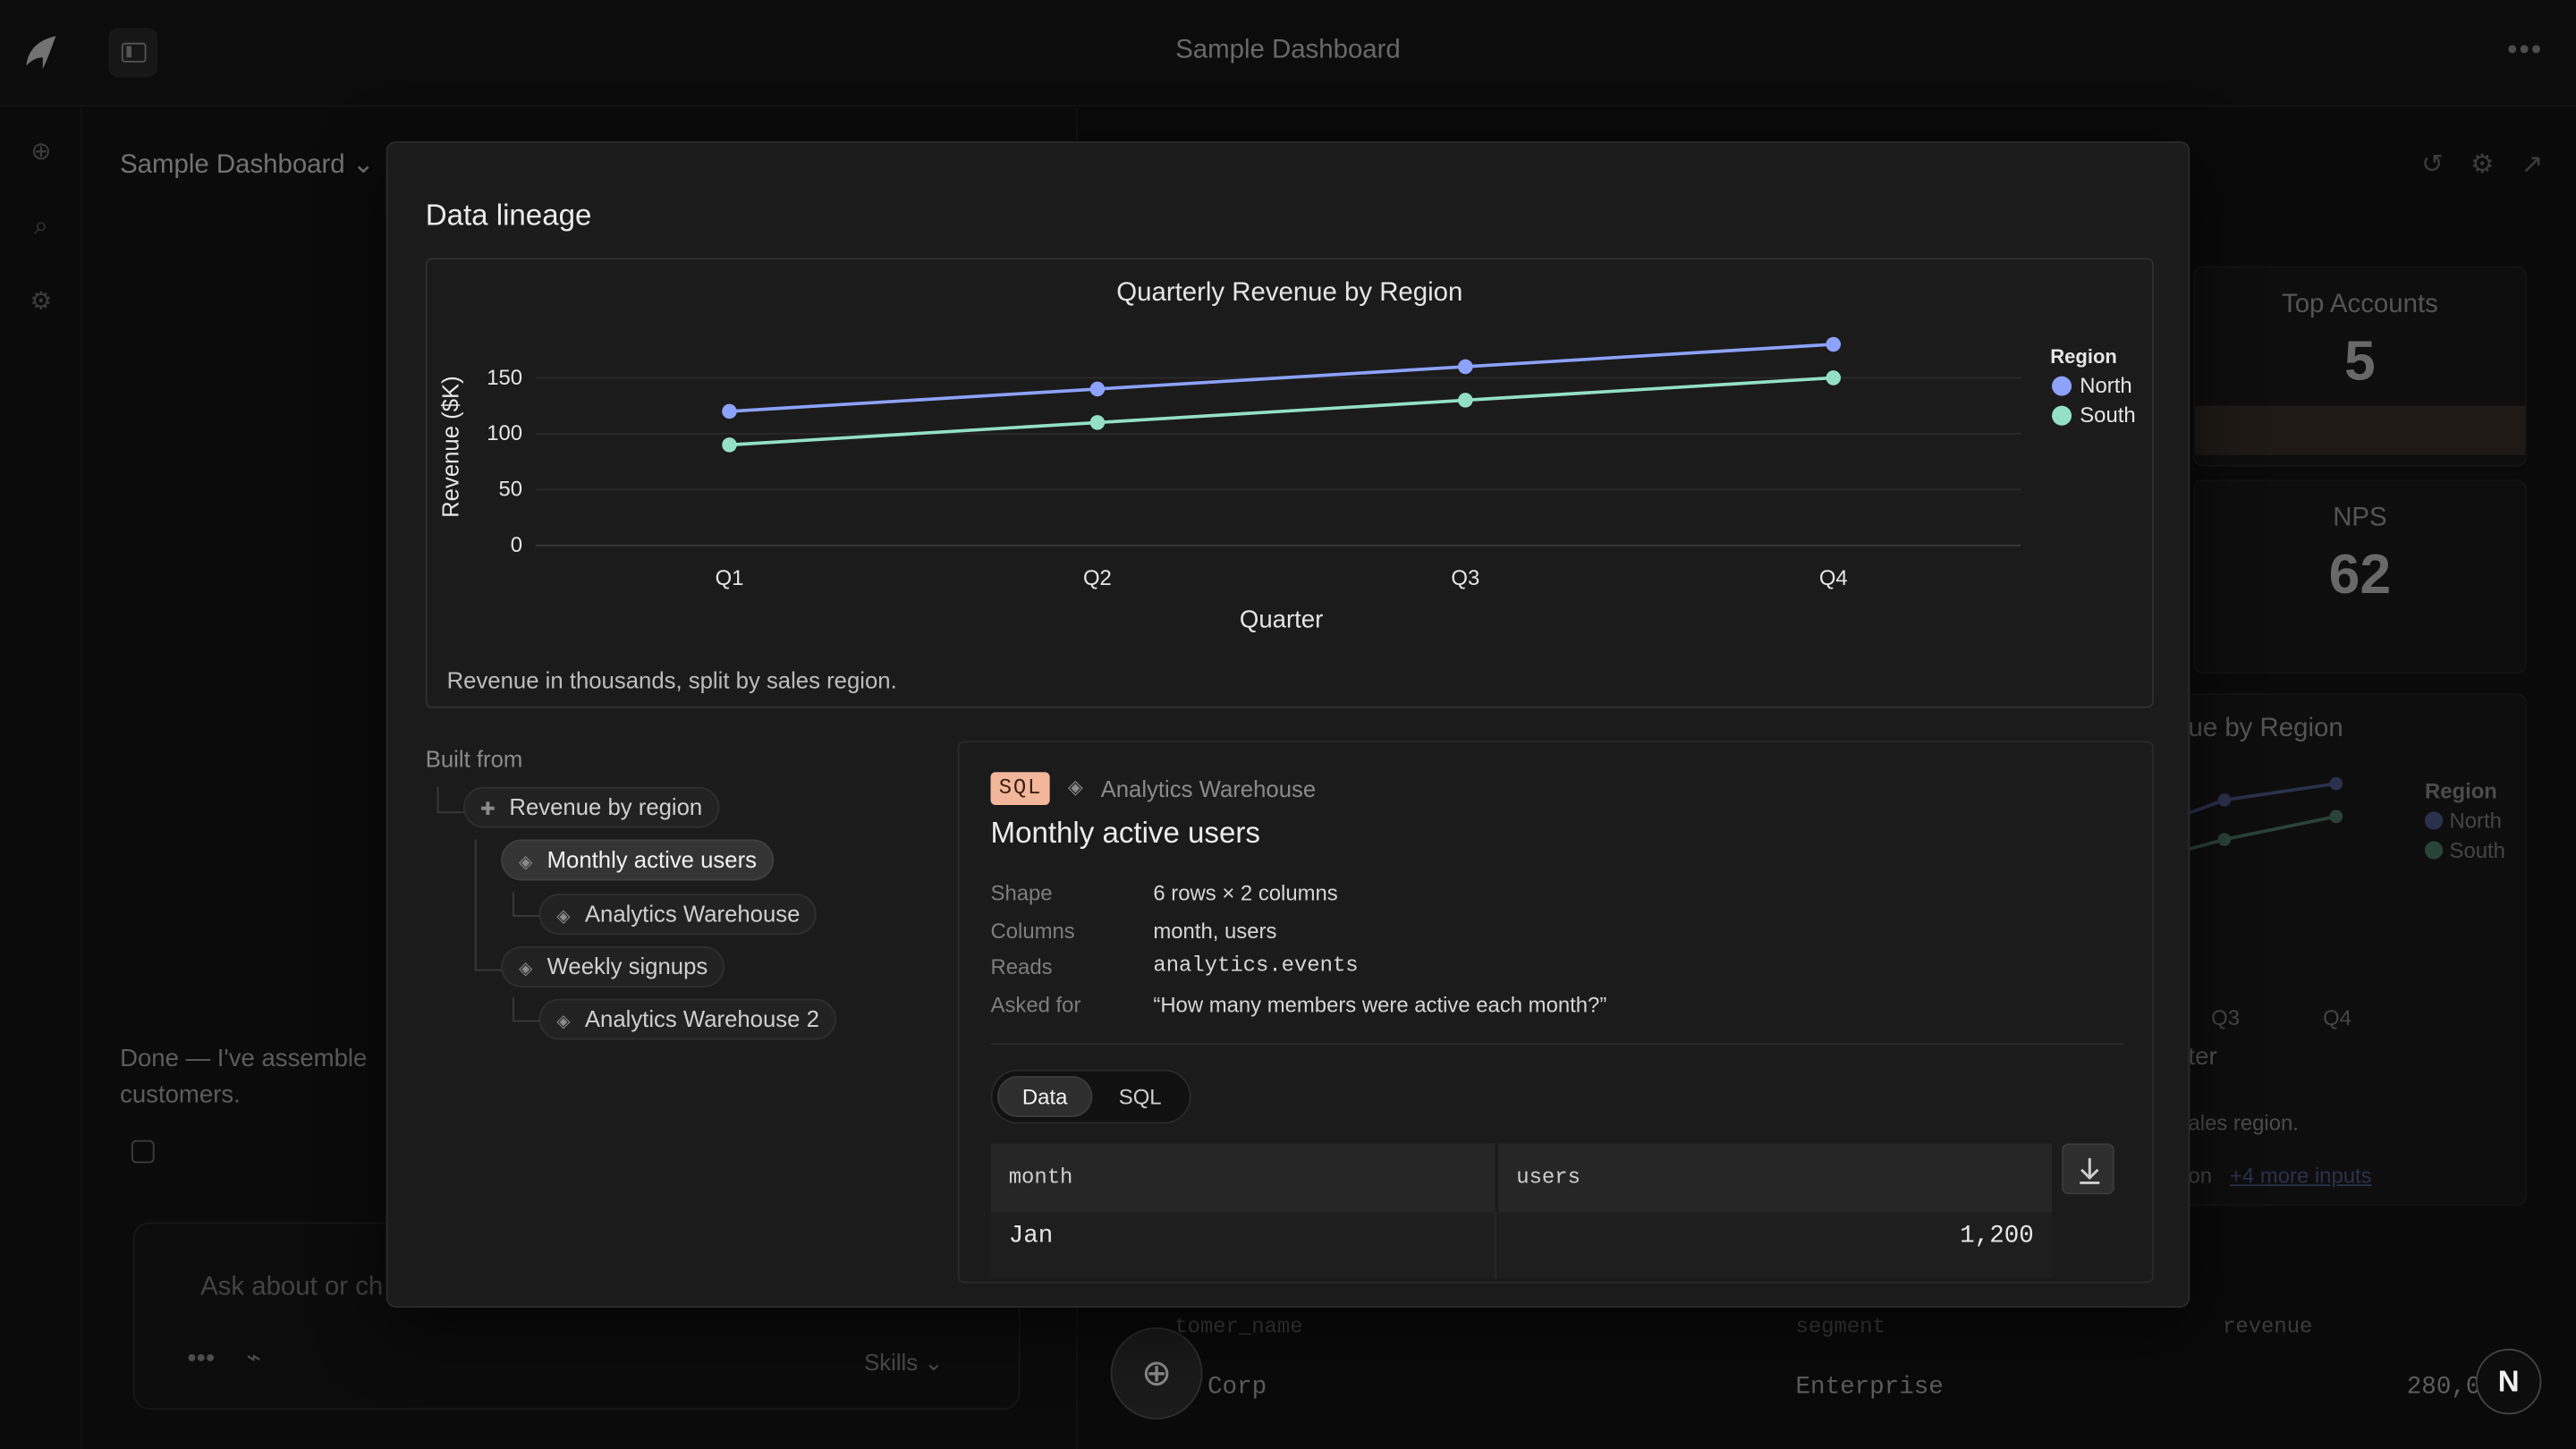 Image resolution: width=2576 pixels, height=1449 pixels. Describe the element at coordinates (516, 545) in the screenshot. I see `y-tick-label: 0` at that location.